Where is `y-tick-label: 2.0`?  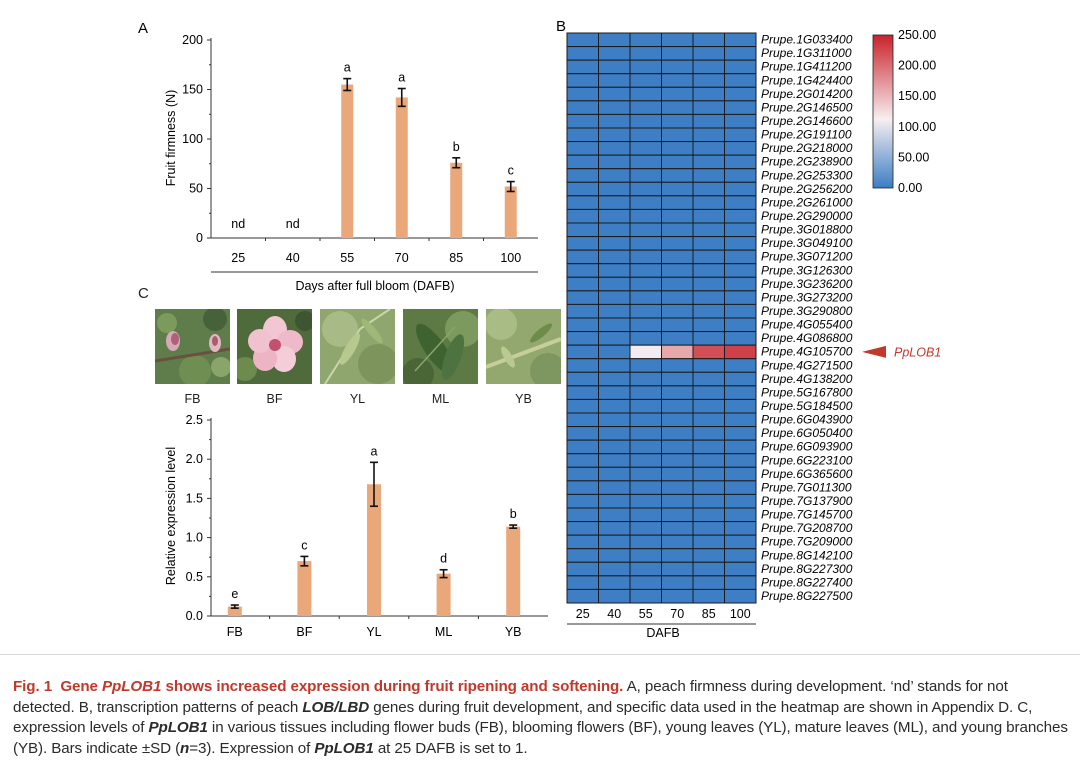 y-tick-label: 2.0 is located at coordinates (194, 459).